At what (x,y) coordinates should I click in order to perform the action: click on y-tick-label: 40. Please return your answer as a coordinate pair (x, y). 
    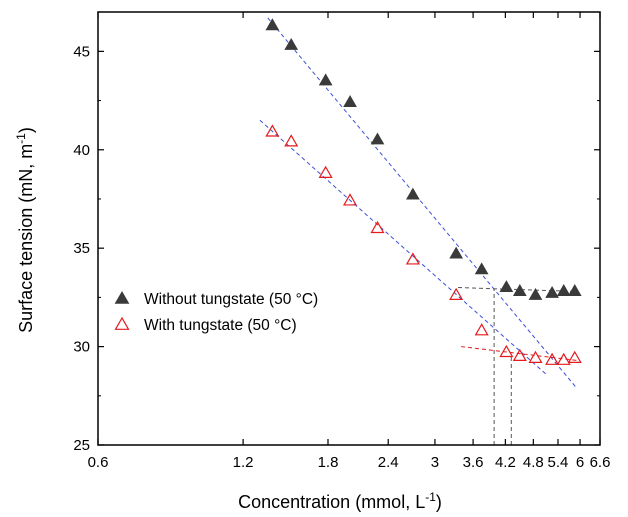
    Looking at the image, I should click on (81, 150).